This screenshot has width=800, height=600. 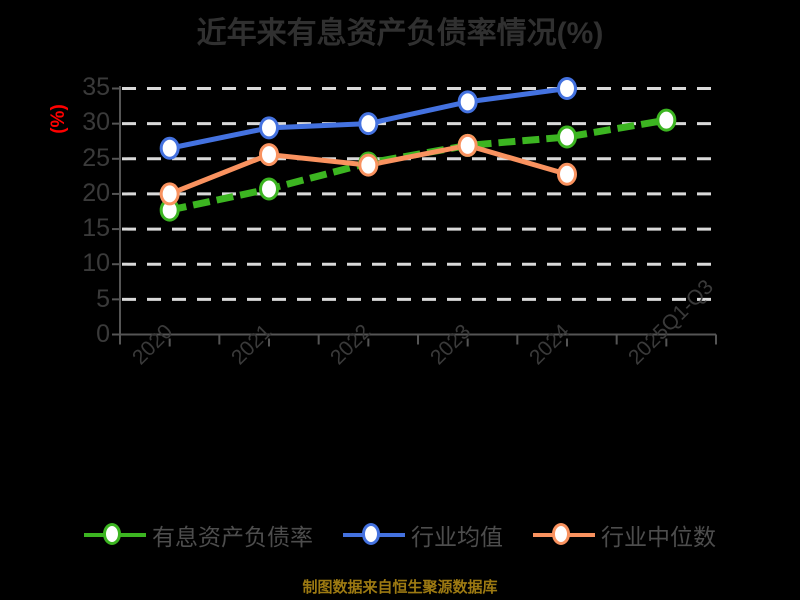 I want to click on legend-swatch-orange, so click(x=564, y=535).